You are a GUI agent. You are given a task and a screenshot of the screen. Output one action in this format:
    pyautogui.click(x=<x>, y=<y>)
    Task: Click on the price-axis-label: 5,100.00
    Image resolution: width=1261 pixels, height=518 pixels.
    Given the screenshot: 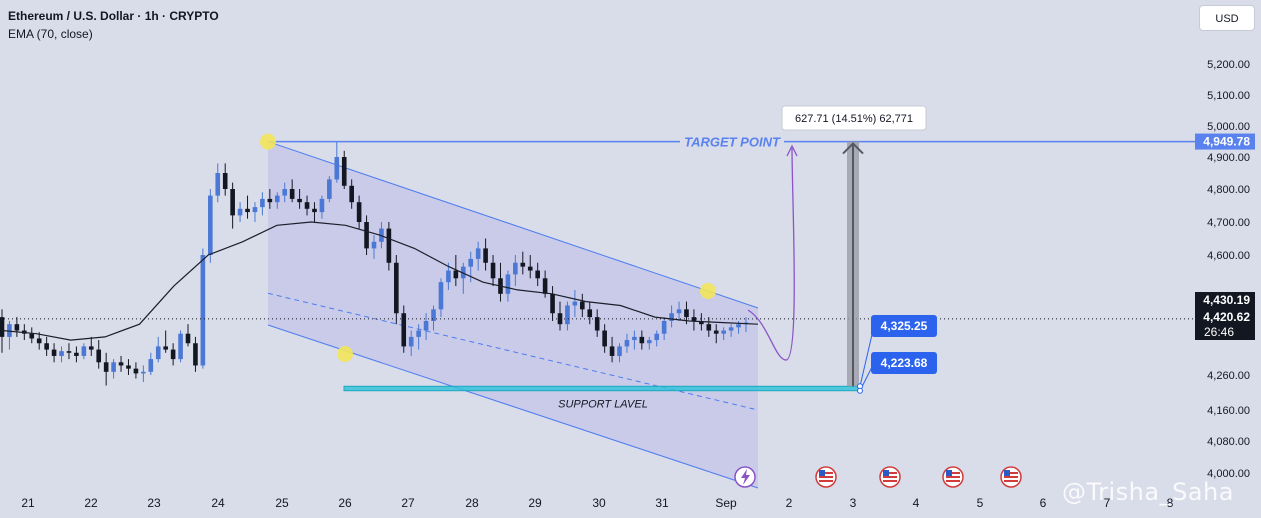 What is the action you would take?
    pyautogui.click(x=1228, y=96)
    